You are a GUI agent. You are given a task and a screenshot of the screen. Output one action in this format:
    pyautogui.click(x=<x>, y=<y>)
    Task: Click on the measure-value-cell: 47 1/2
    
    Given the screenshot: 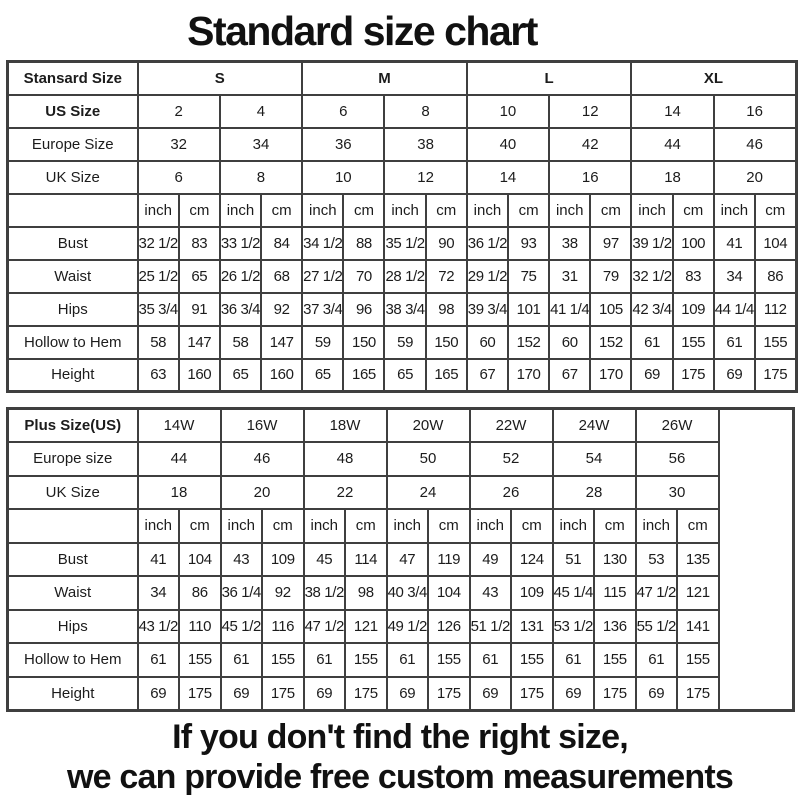 What is the action you would take?
    pyautogui.click(x=656, y=593)
    